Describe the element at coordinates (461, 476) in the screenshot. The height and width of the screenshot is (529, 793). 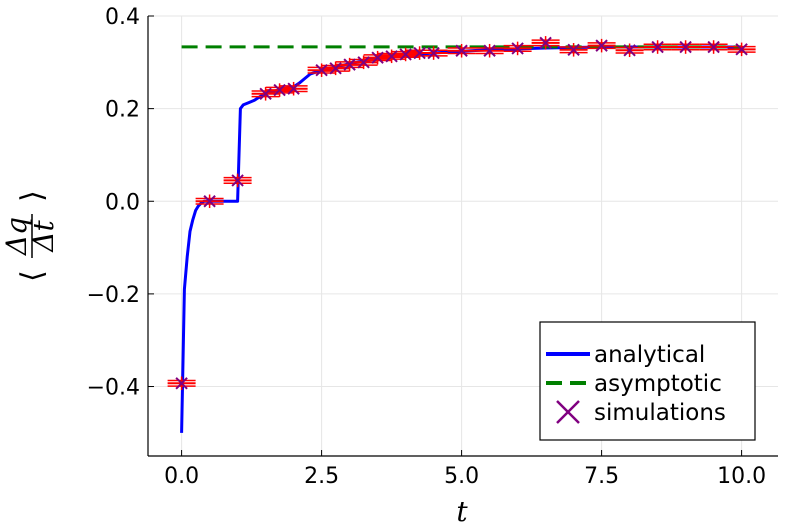
I see `x-tick-label-2: 5.0` at that location.